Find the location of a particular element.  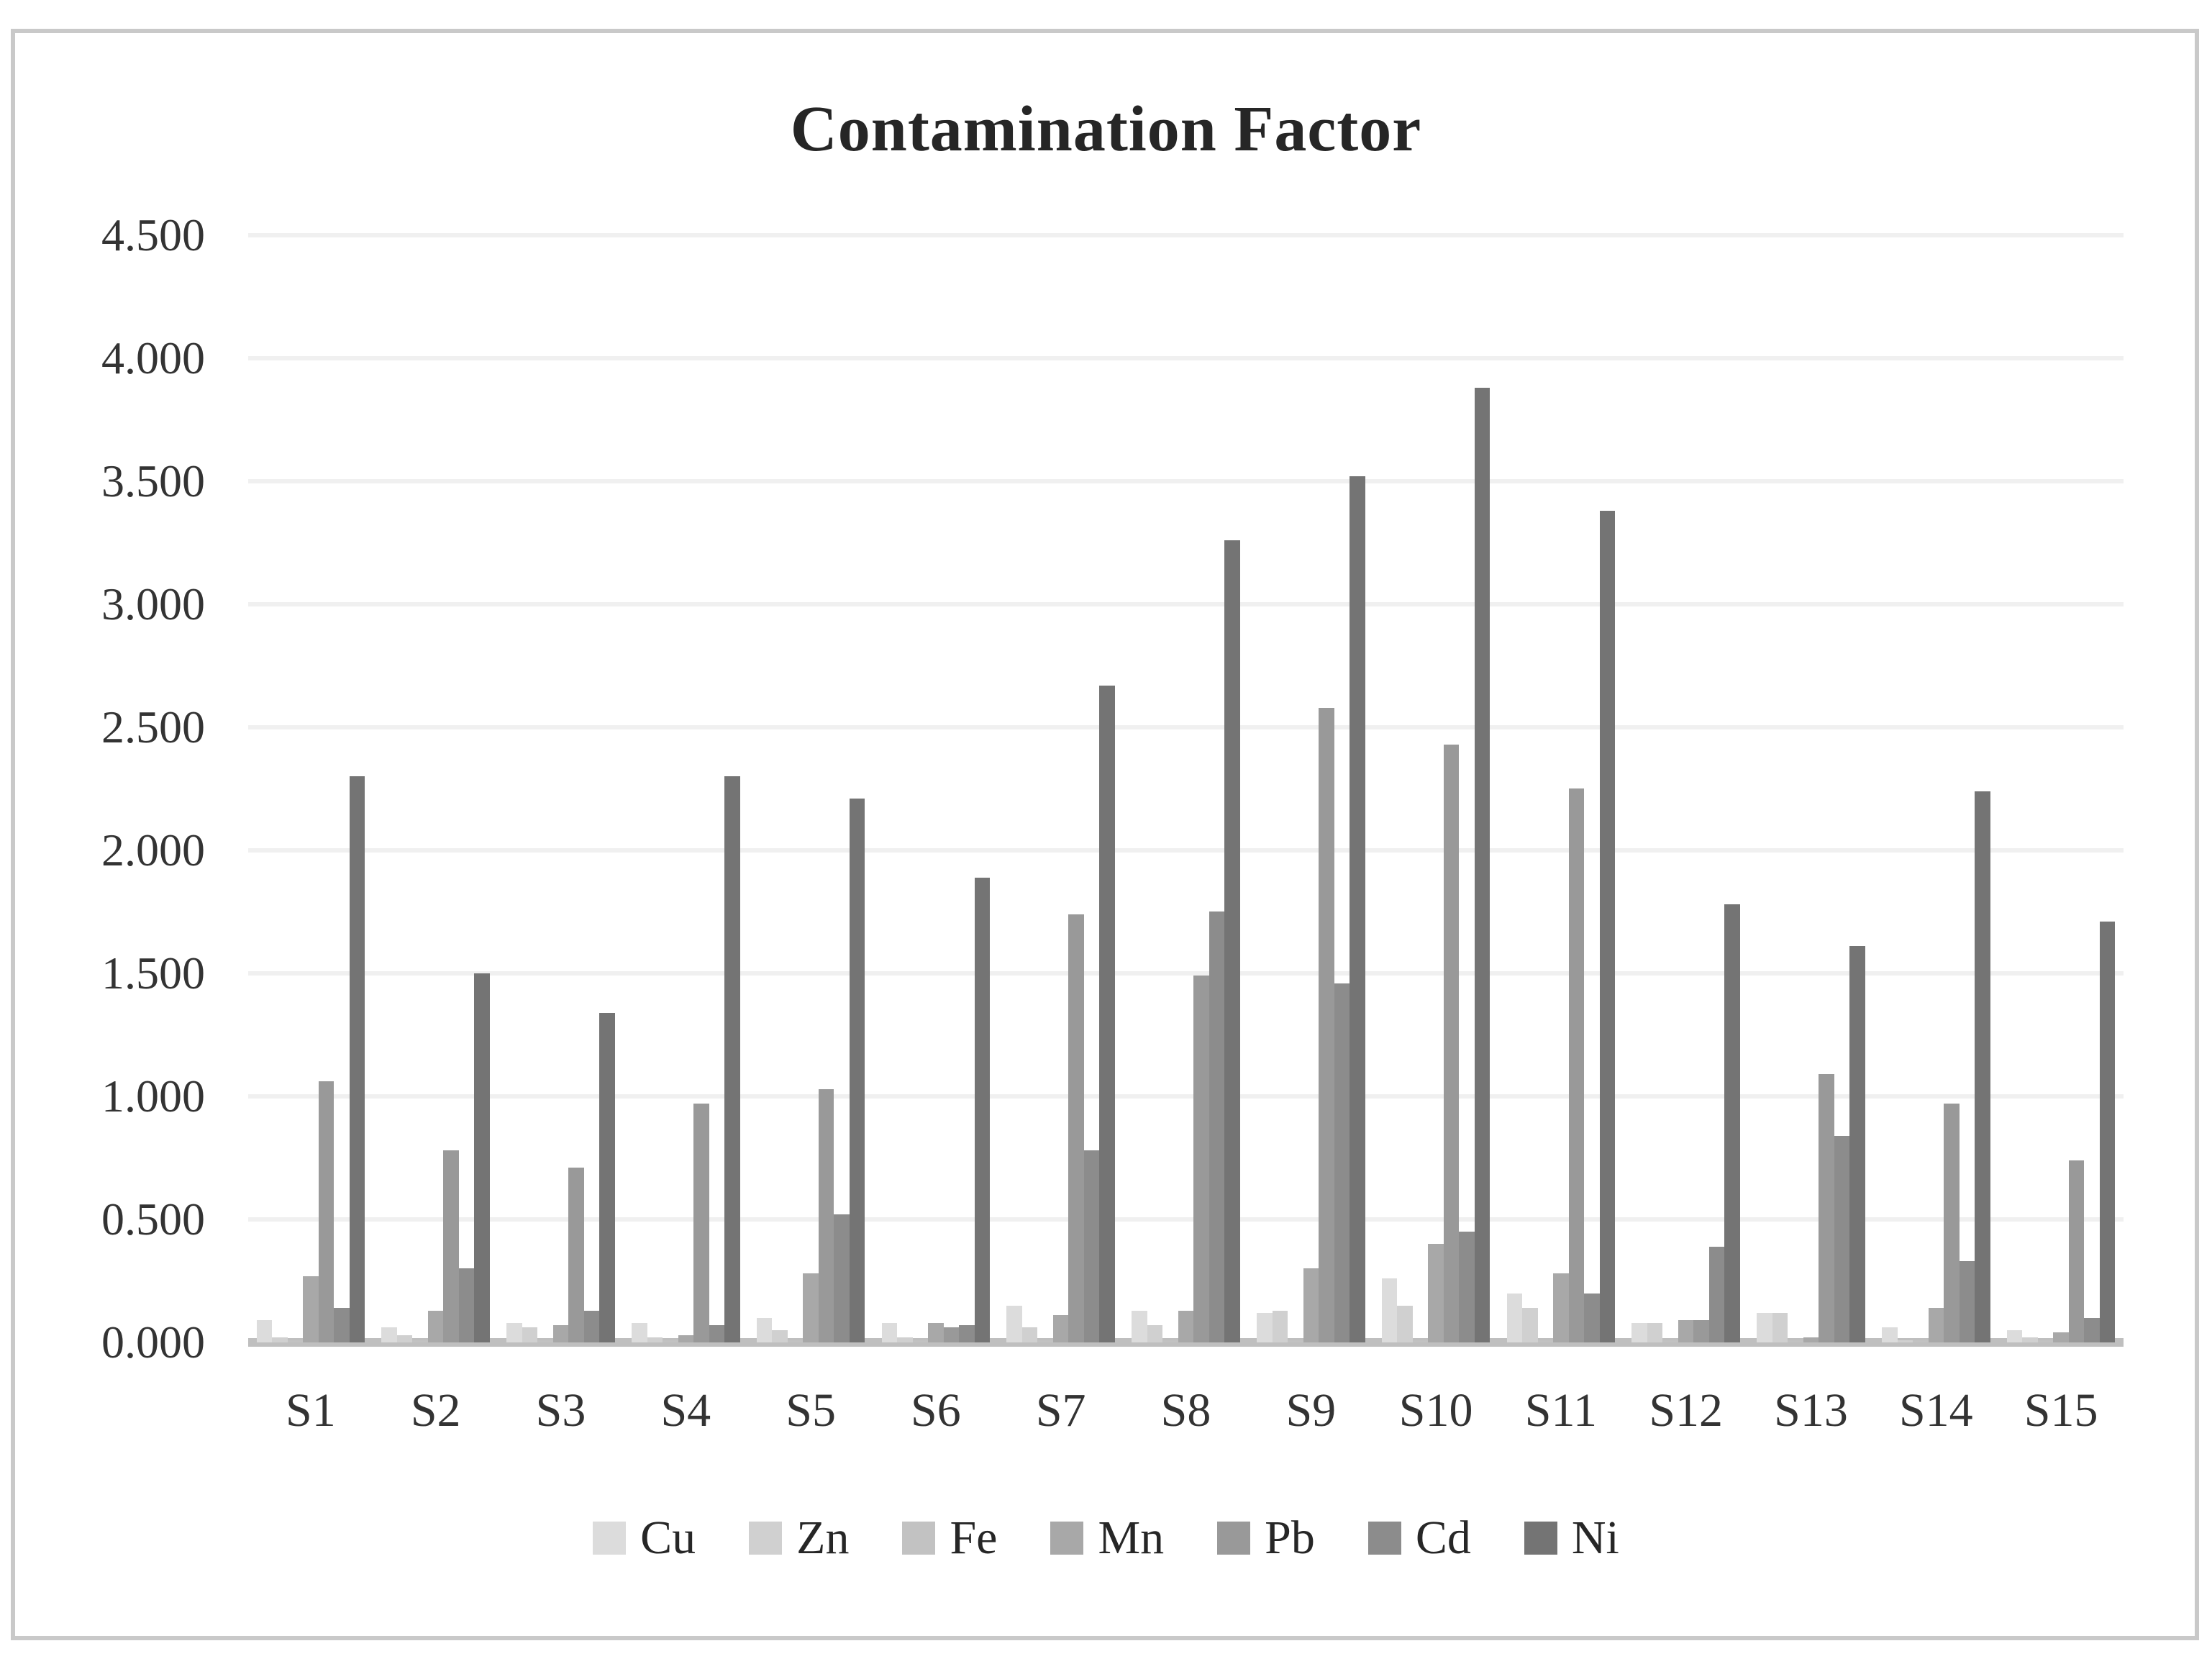

bar-S9-Cu is located at coordinates (1265, 1327).